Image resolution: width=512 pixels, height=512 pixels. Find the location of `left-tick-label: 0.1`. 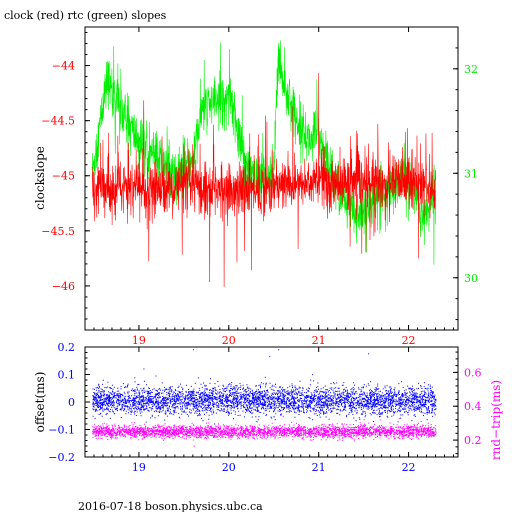

left-tick-label: 0.1 is located at coordinates (67, 375).